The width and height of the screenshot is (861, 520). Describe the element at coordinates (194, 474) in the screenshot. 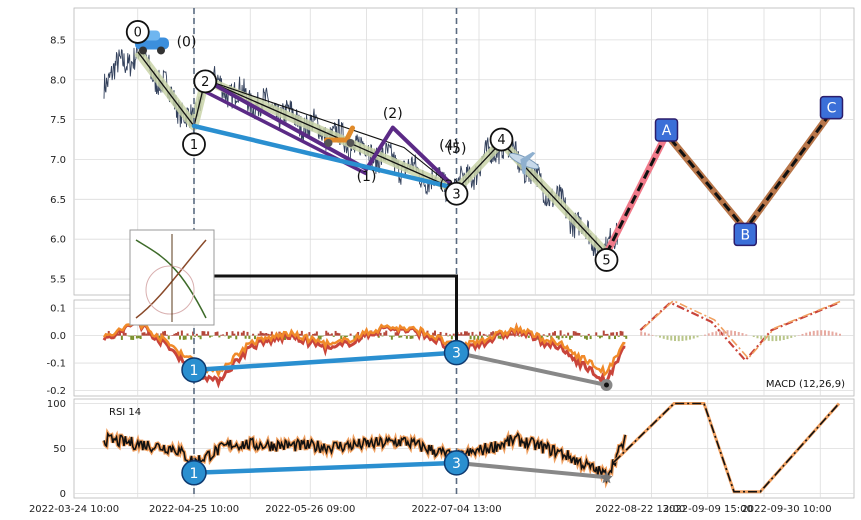

I see `rsi-point-label: 1` at that location.